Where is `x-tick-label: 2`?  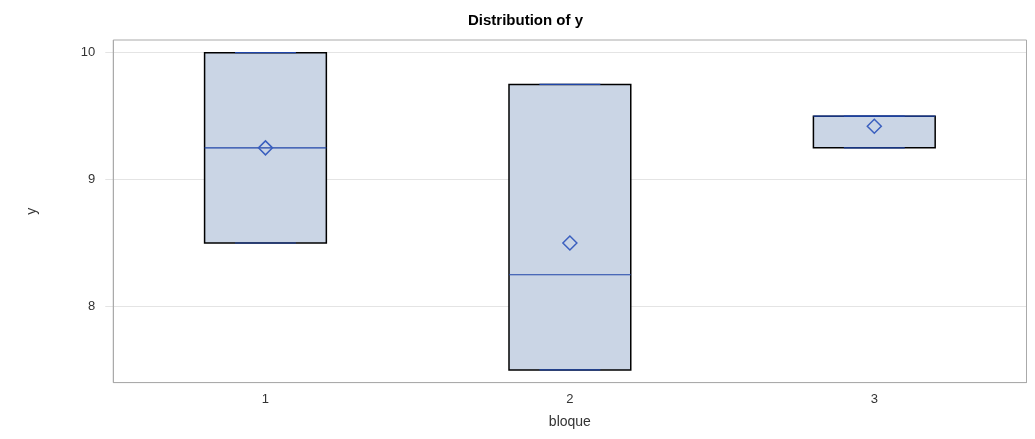 x-tick-label: 2 is located at coordinates (570, 398).